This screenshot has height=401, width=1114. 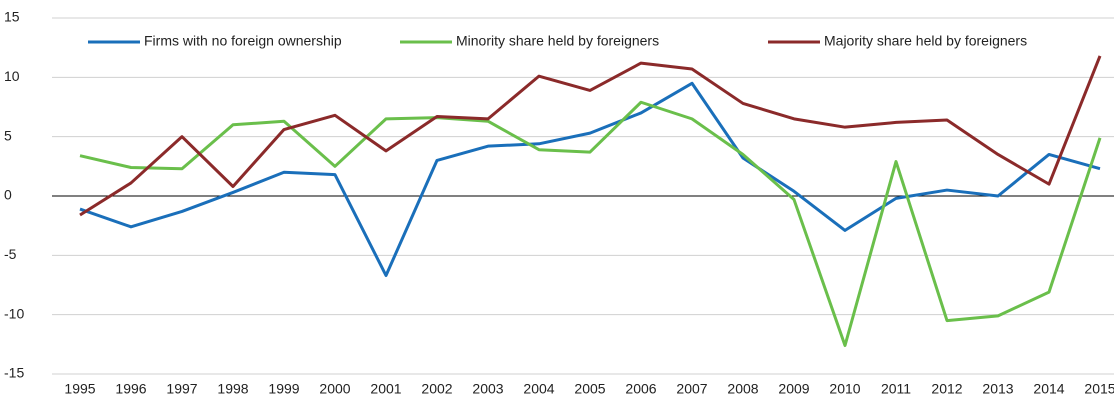 What do you see at coordinates (8, 135) in the screenshot?
I see `y-tick-label: 5` at bounding box center [8, 135].